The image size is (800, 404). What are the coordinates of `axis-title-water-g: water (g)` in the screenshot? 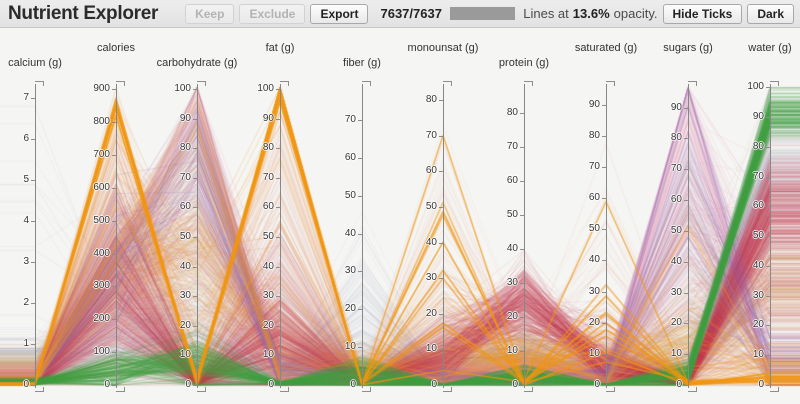 It's located at (770, 48).